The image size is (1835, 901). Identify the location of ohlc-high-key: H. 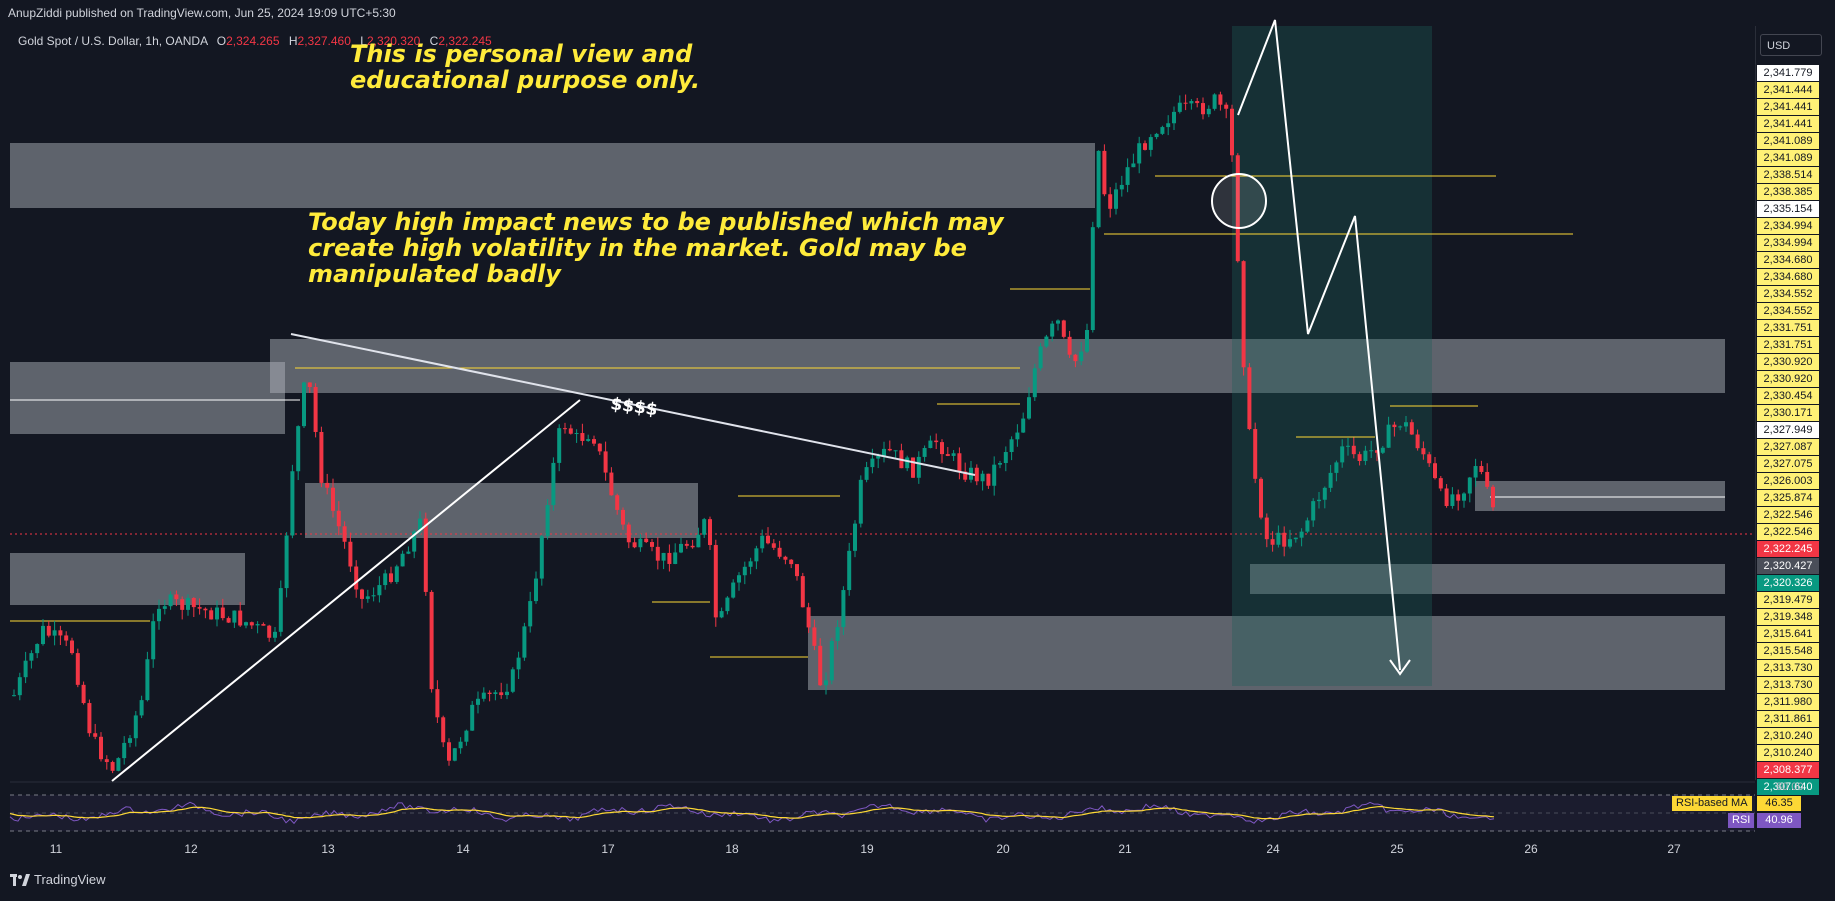
(293, 41).